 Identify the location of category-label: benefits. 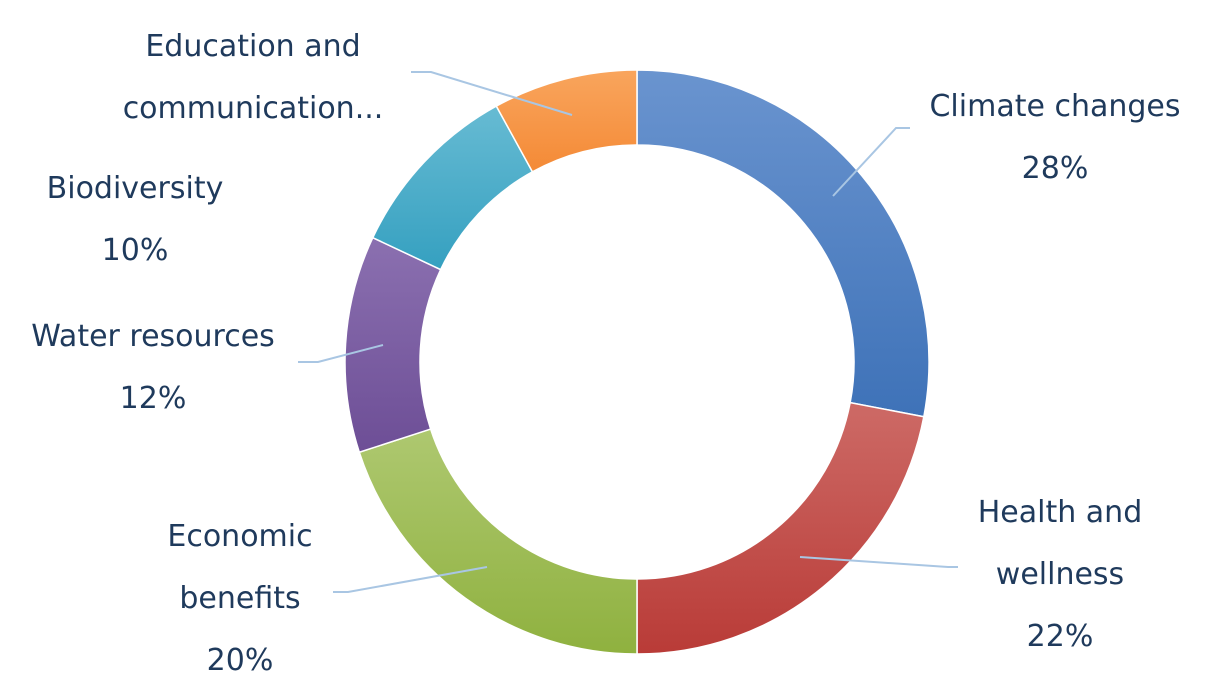
(239, 598).